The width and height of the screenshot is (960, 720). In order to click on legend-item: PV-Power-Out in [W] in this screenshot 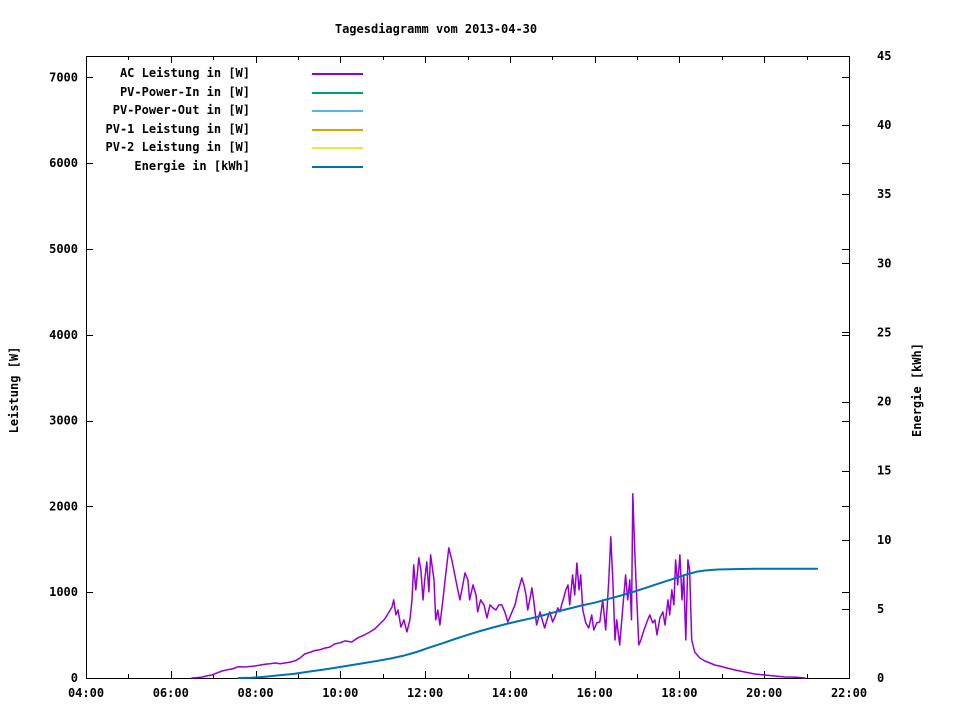, I will do `click(200, 110)`.